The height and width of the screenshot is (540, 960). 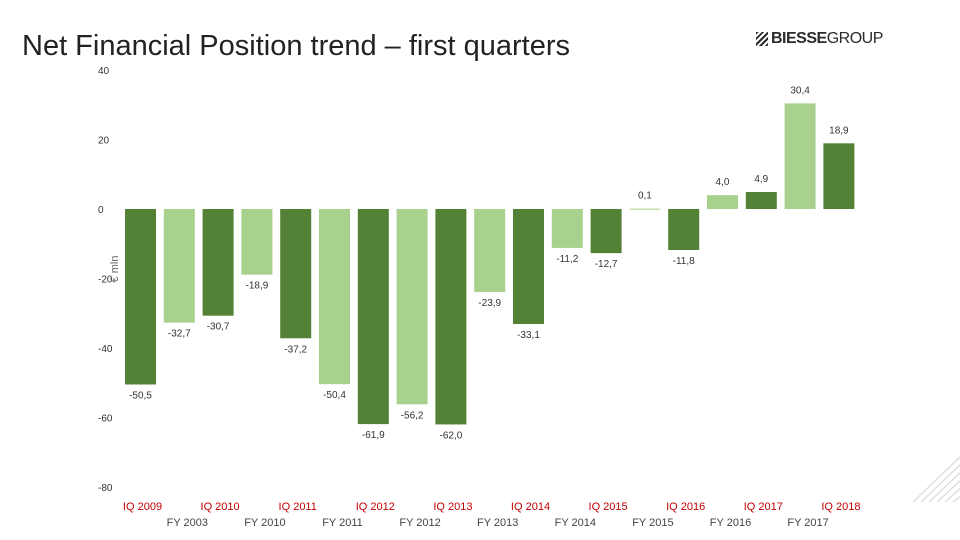 What do you see at coordinates (839, 130) in the screenshot?
I see `bar-value-label: 18,9` at bounding box center [839, 130].